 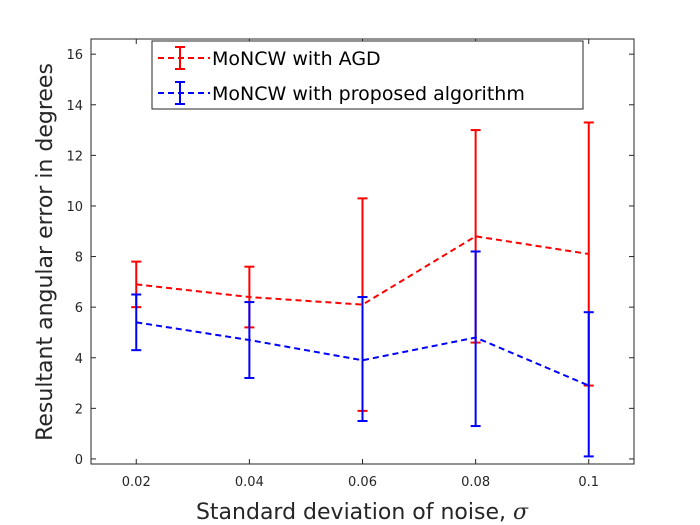 What do you see at coordinates (79, 359) in the screenshot?
I see `y-tick-label: 4` at bounding box center [79, 359].